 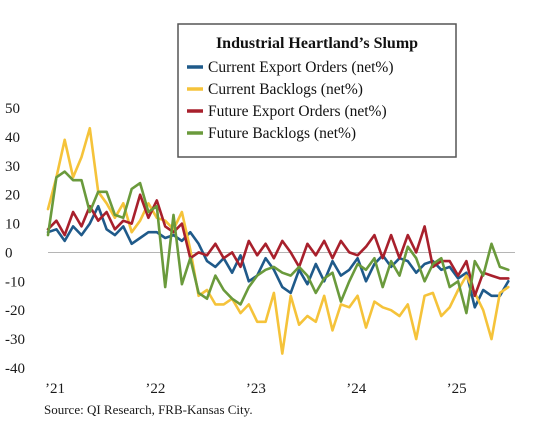 I want to click on x-tick-label: ’25, so click(x=457, y=389).